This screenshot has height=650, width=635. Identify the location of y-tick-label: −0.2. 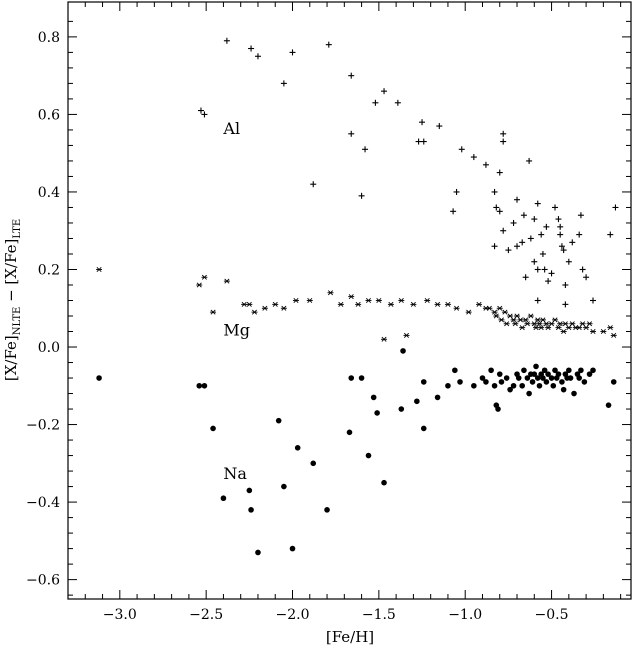
(43, 426).